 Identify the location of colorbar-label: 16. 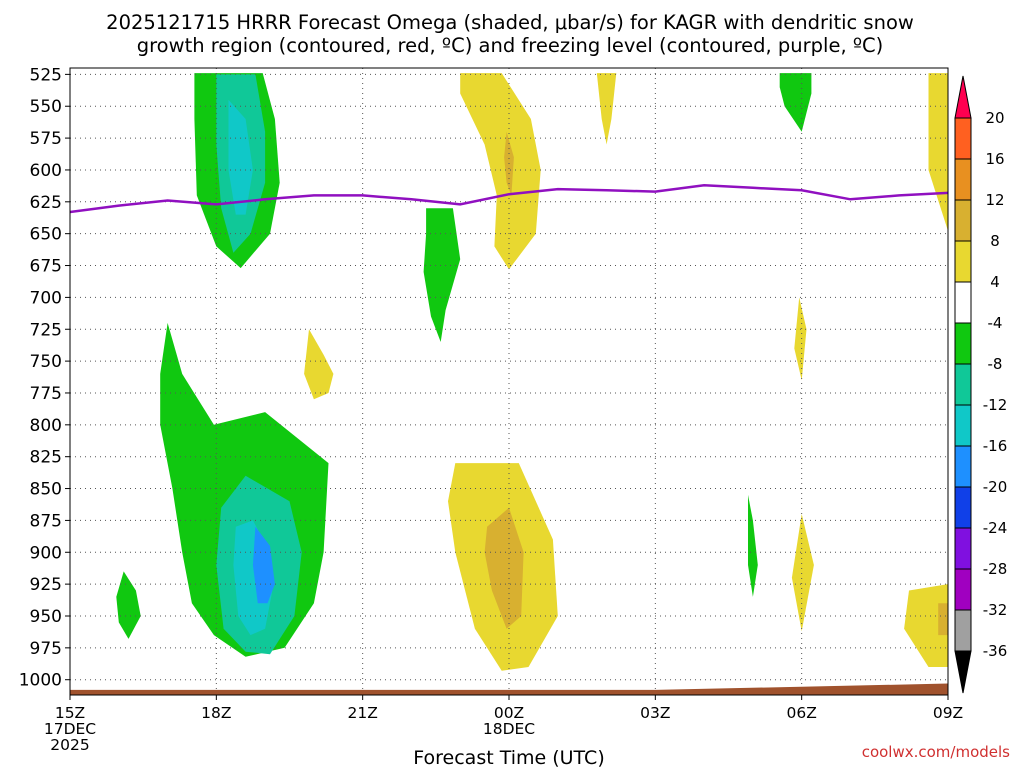
(994, 159).